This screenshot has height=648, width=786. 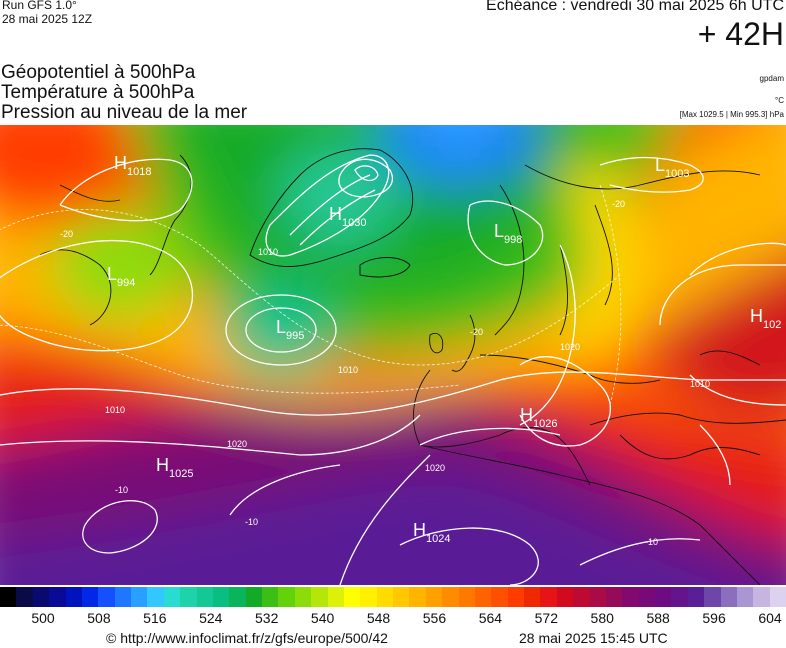 I want to click on colorbar-tick-label: 572, so click(x=546, y=618).